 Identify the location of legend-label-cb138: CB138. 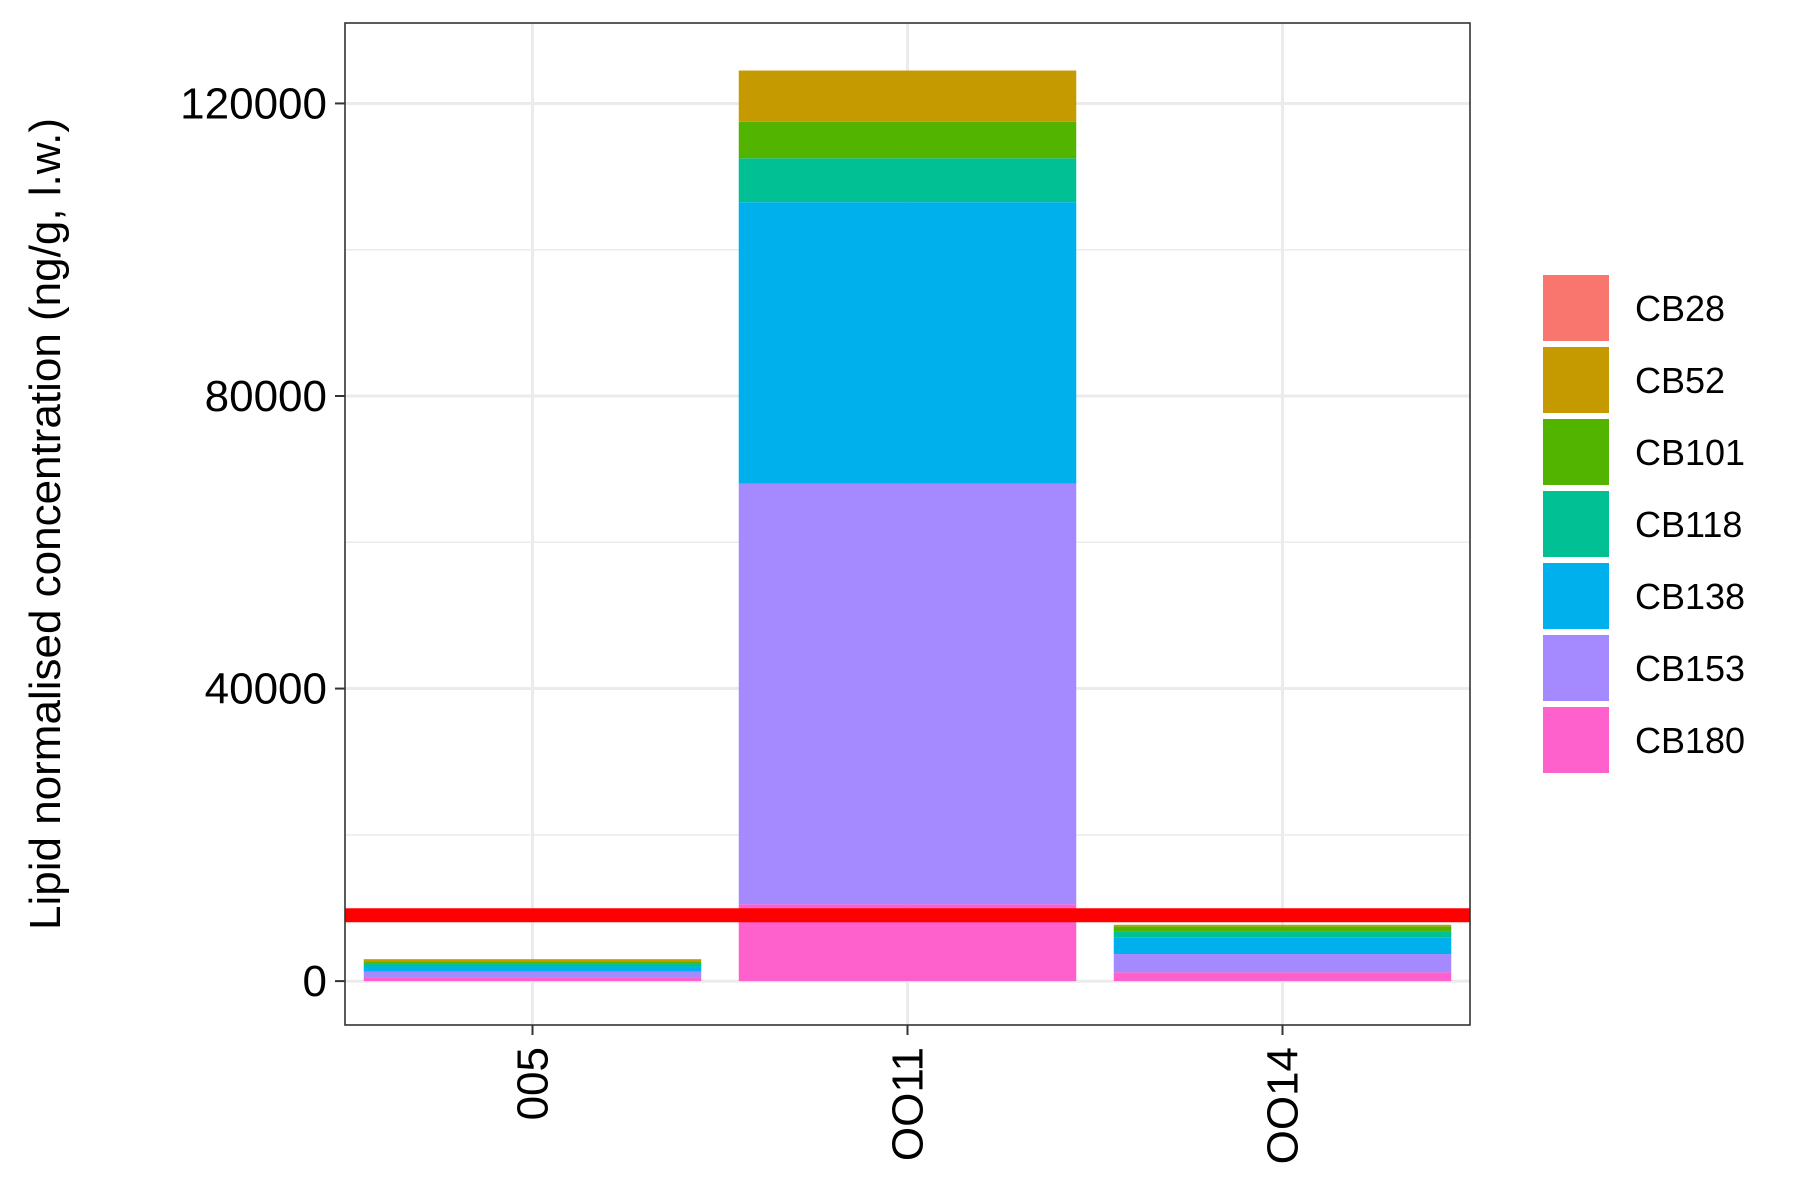
(1690, 596).